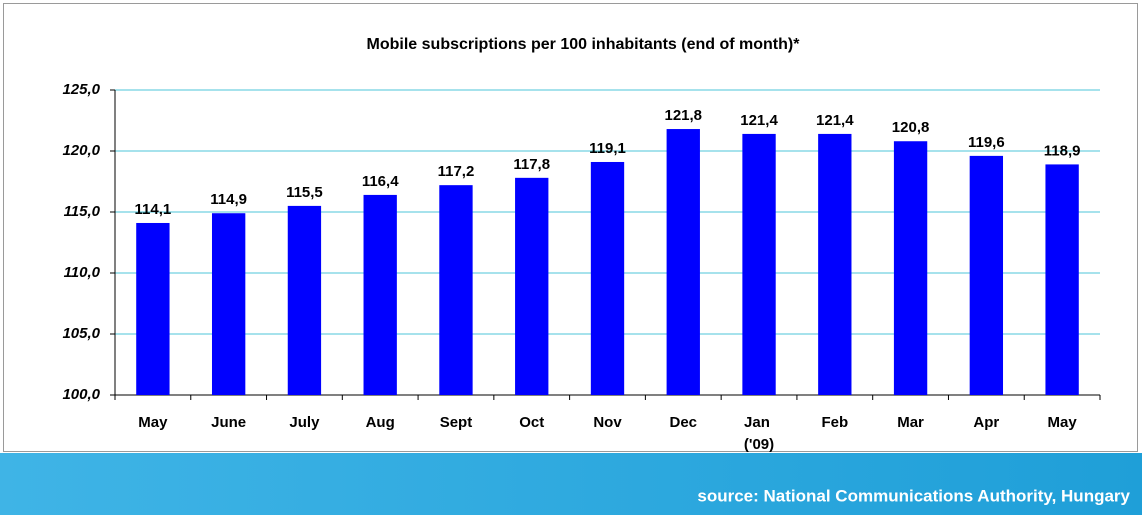 The width and height of the screenshot is (1142, 515). What do you see at coordinates (986, 422) in the screenshot?
I see `x-tick-label: Apr` at bounding box center [986, 422].